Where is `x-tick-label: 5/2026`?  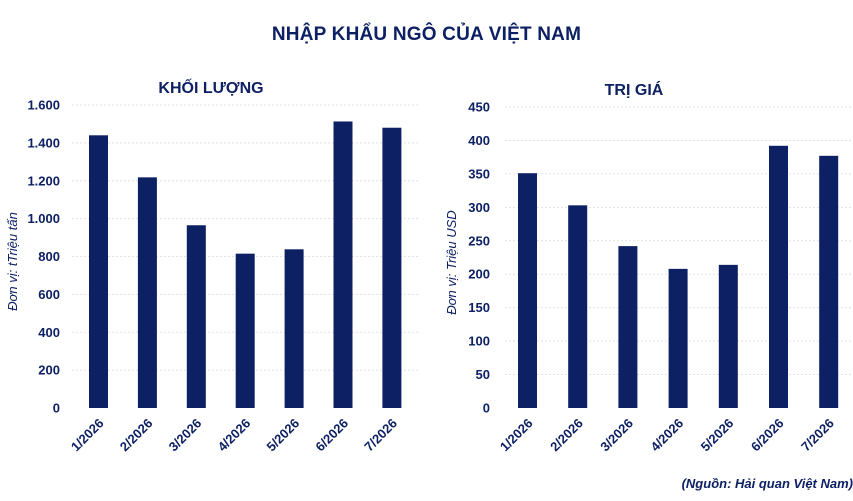 x-tick-label: 5/2026 is located at coordinates (717, 435).